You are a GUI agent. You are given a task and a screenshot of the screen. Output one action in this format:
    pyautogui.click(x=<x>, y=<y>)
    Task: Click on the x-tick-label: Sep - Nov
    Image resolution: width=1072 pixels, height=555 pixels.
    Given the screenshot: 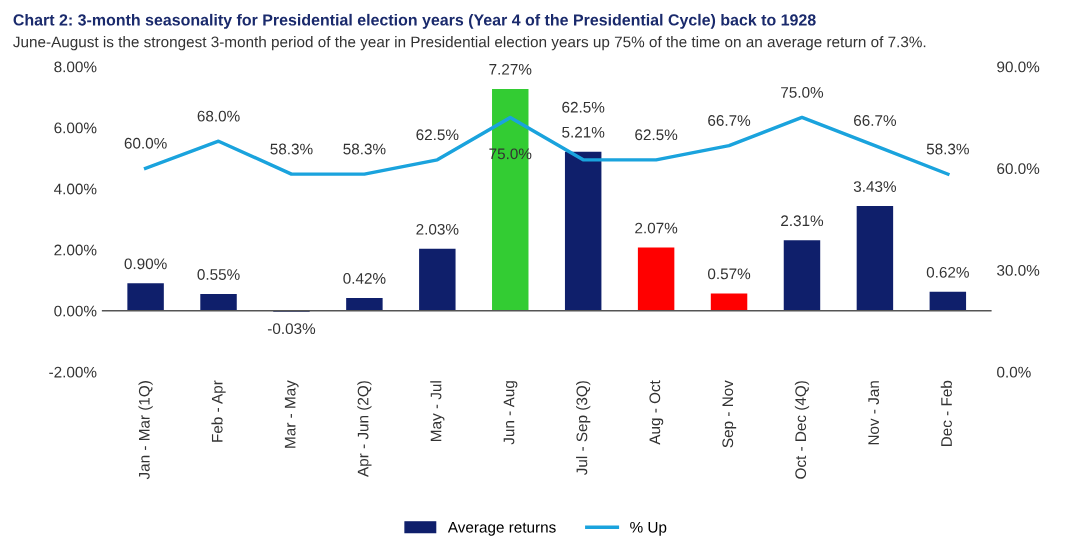 What is the action you would take?
    pyautogui.click(x=729, y=414)
    